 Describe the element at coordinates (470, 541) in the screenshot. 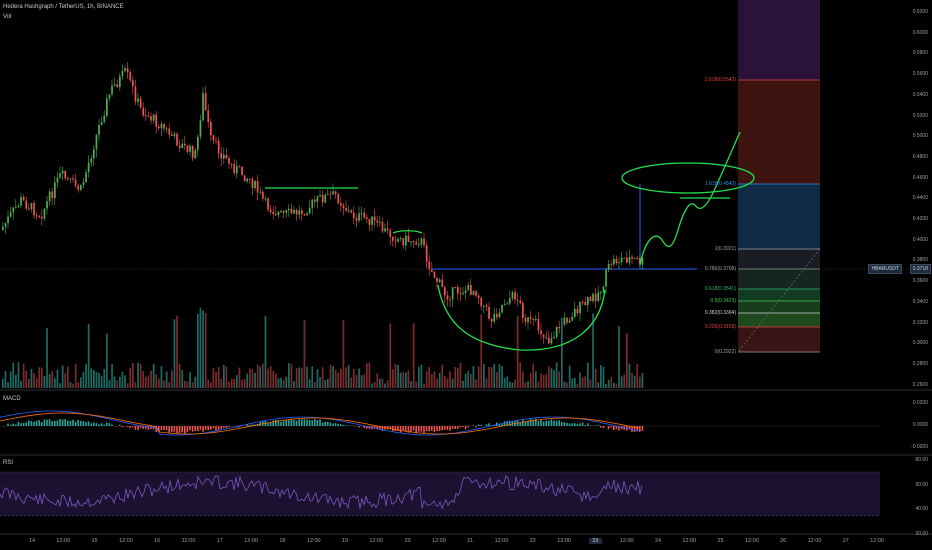

I see `time-axis-label: 21` at that location.